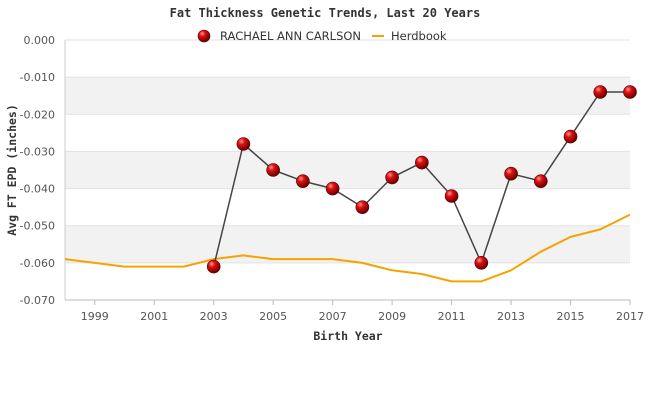 Image resolution: width=650 pixels, height=400 pixels. I want to click on y-tick-label: -0.060, so click(37, 263).